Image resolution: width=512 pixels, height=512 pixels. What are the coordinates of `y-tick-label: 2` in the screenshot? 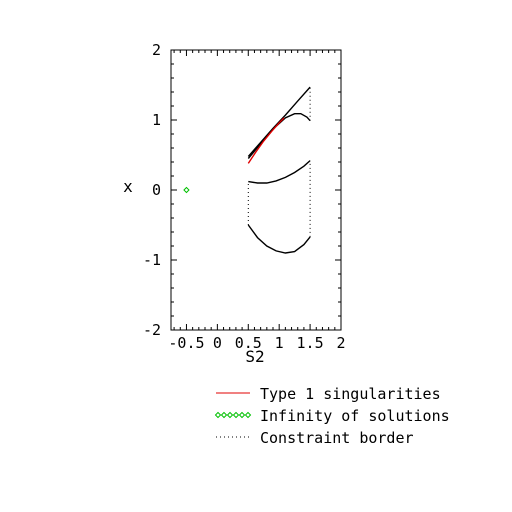 It's located at (156, 50).